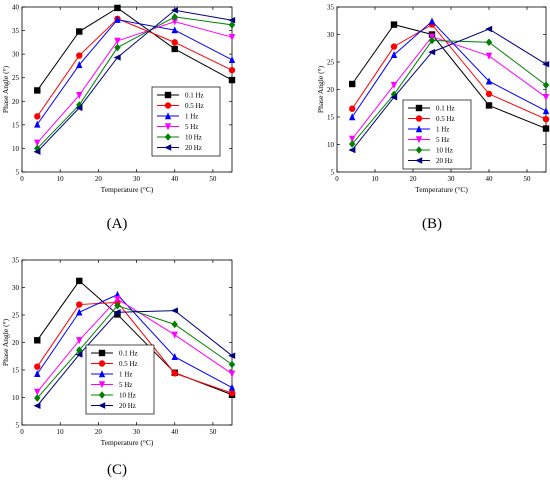 Image resolution: width=550 pixels, height=483 pixels. Describe the element at coordinates (320, 89) in the screenshot. I see `y-axis-label: Phase Angle (°)` at that location.